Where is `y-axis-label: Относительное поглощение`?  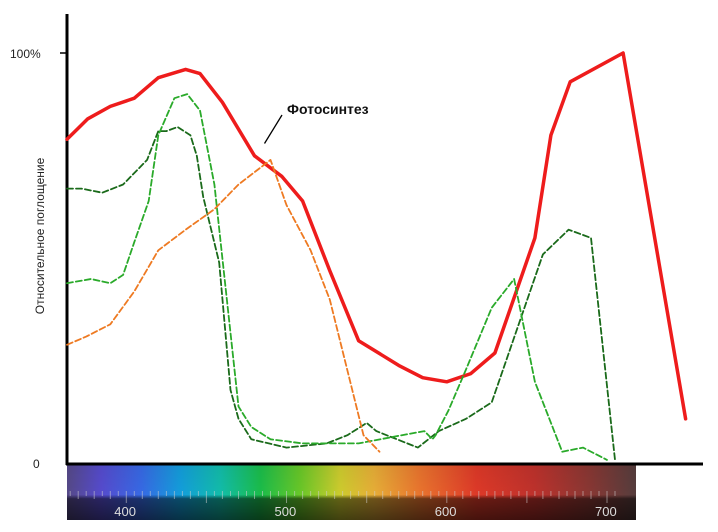 y-axis-label: Относительное поглощение is located at coordinates (40, 235).